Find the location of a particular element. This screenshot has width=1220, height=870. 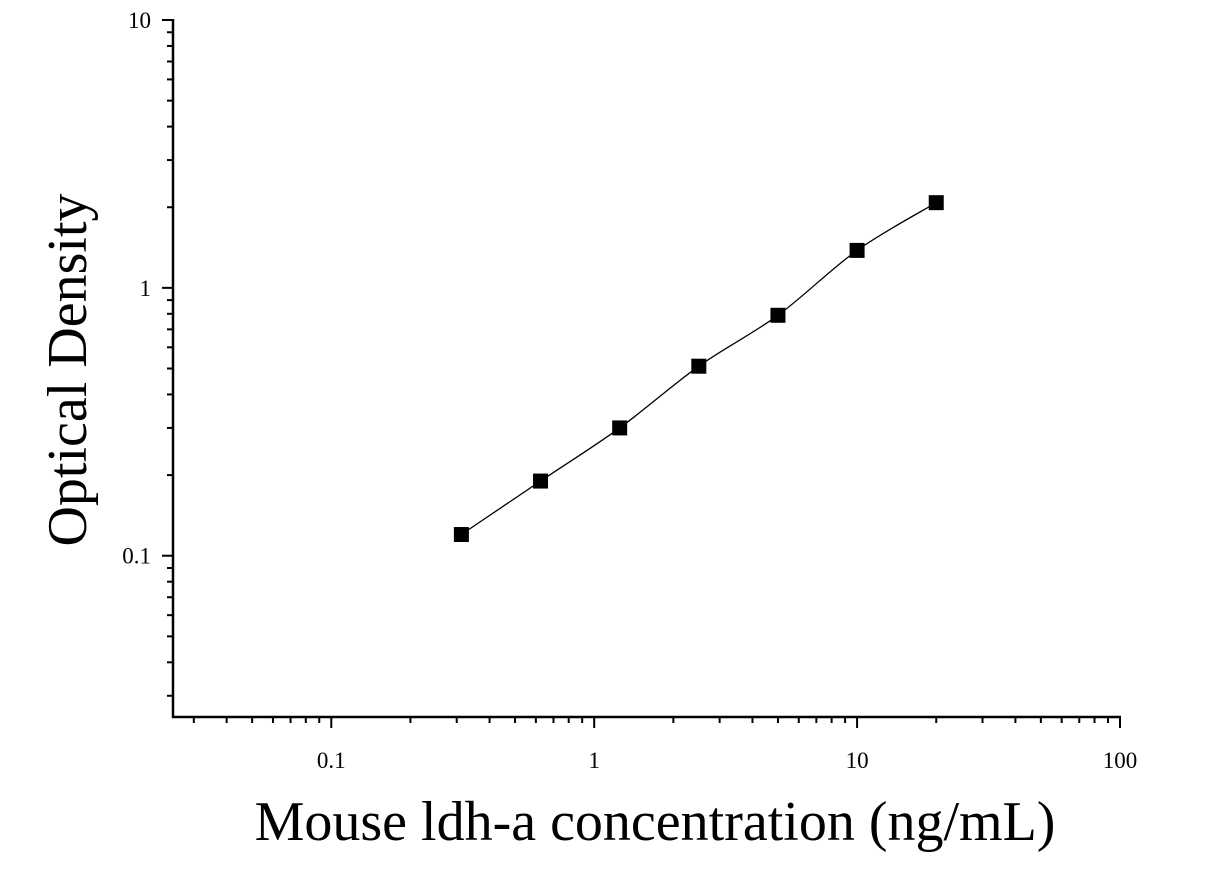

x-tick-label: 10 is located at coordinates (857, 760).